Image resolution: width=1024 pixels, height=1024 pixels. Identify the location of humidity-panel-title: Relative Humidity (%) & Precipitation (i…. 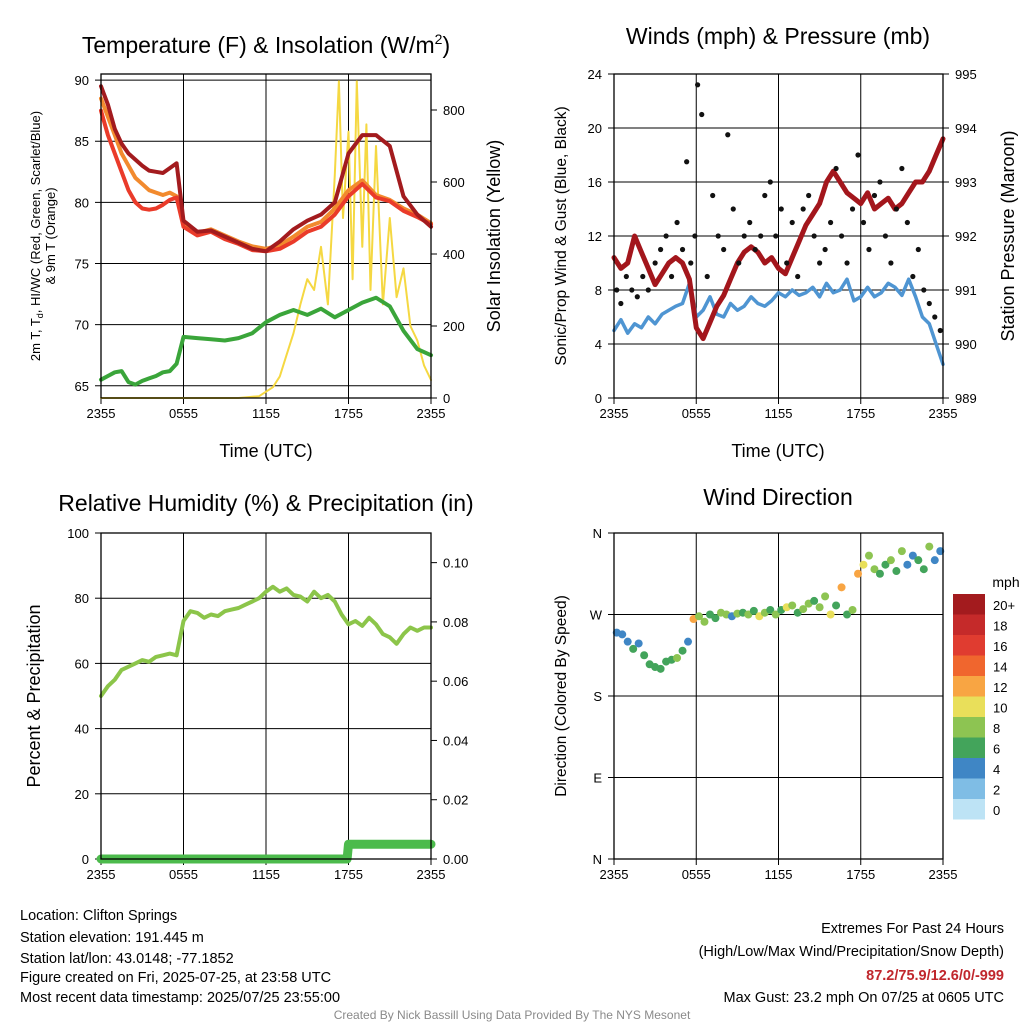
(265, 503).